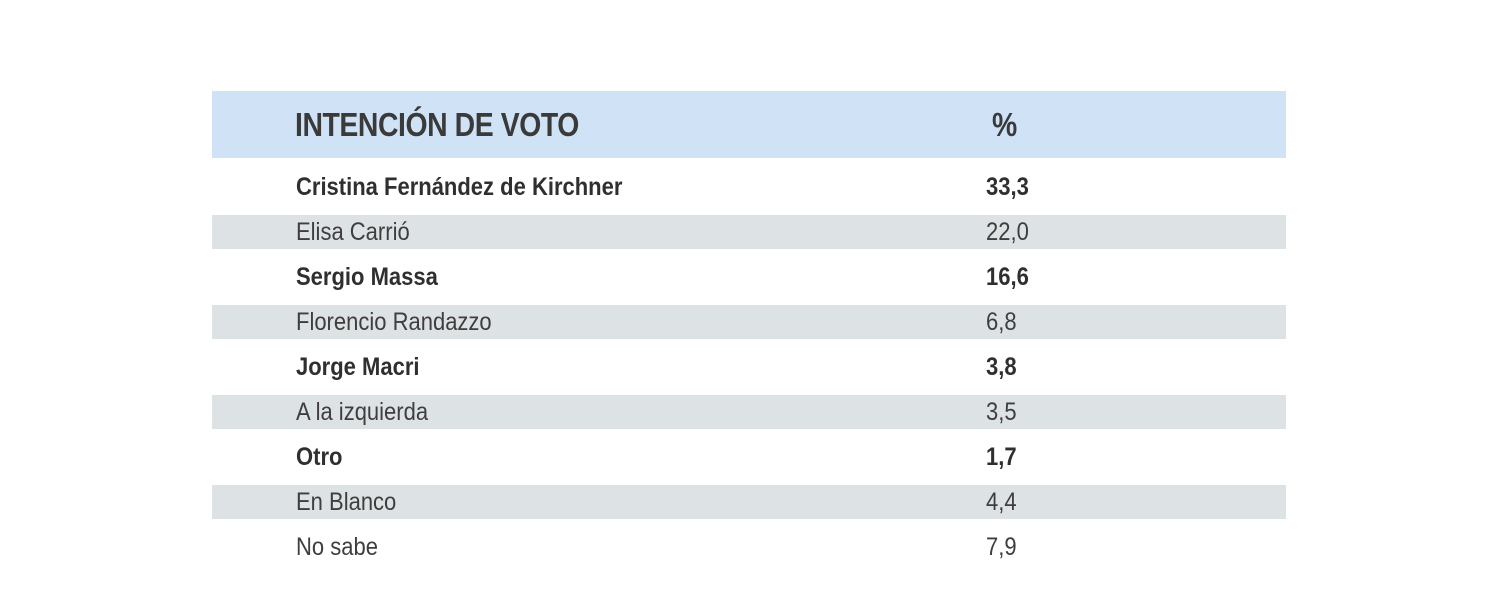 This screenshot has height=616, width=1490. What do you see at coordinates (362, 412) in the screenshot?
I see `row-label: A la izquierda` at bounding box center [362, 412].